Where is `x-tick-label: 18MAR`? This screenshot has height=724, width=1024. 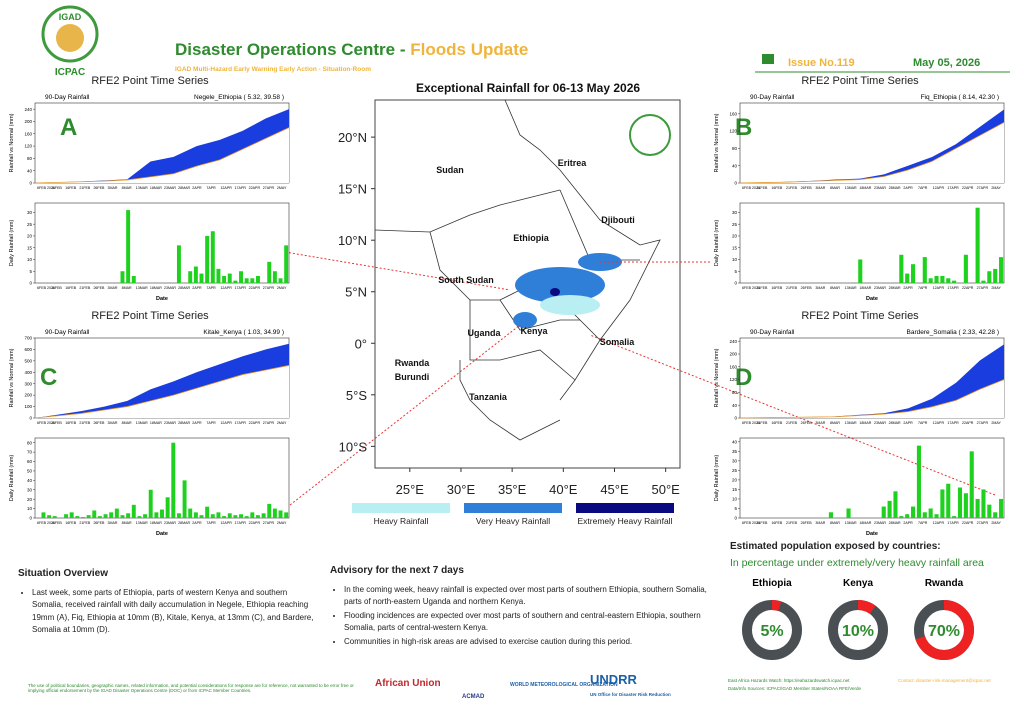
x-tick-label: 18MAR is located at coordinates (865, 423).